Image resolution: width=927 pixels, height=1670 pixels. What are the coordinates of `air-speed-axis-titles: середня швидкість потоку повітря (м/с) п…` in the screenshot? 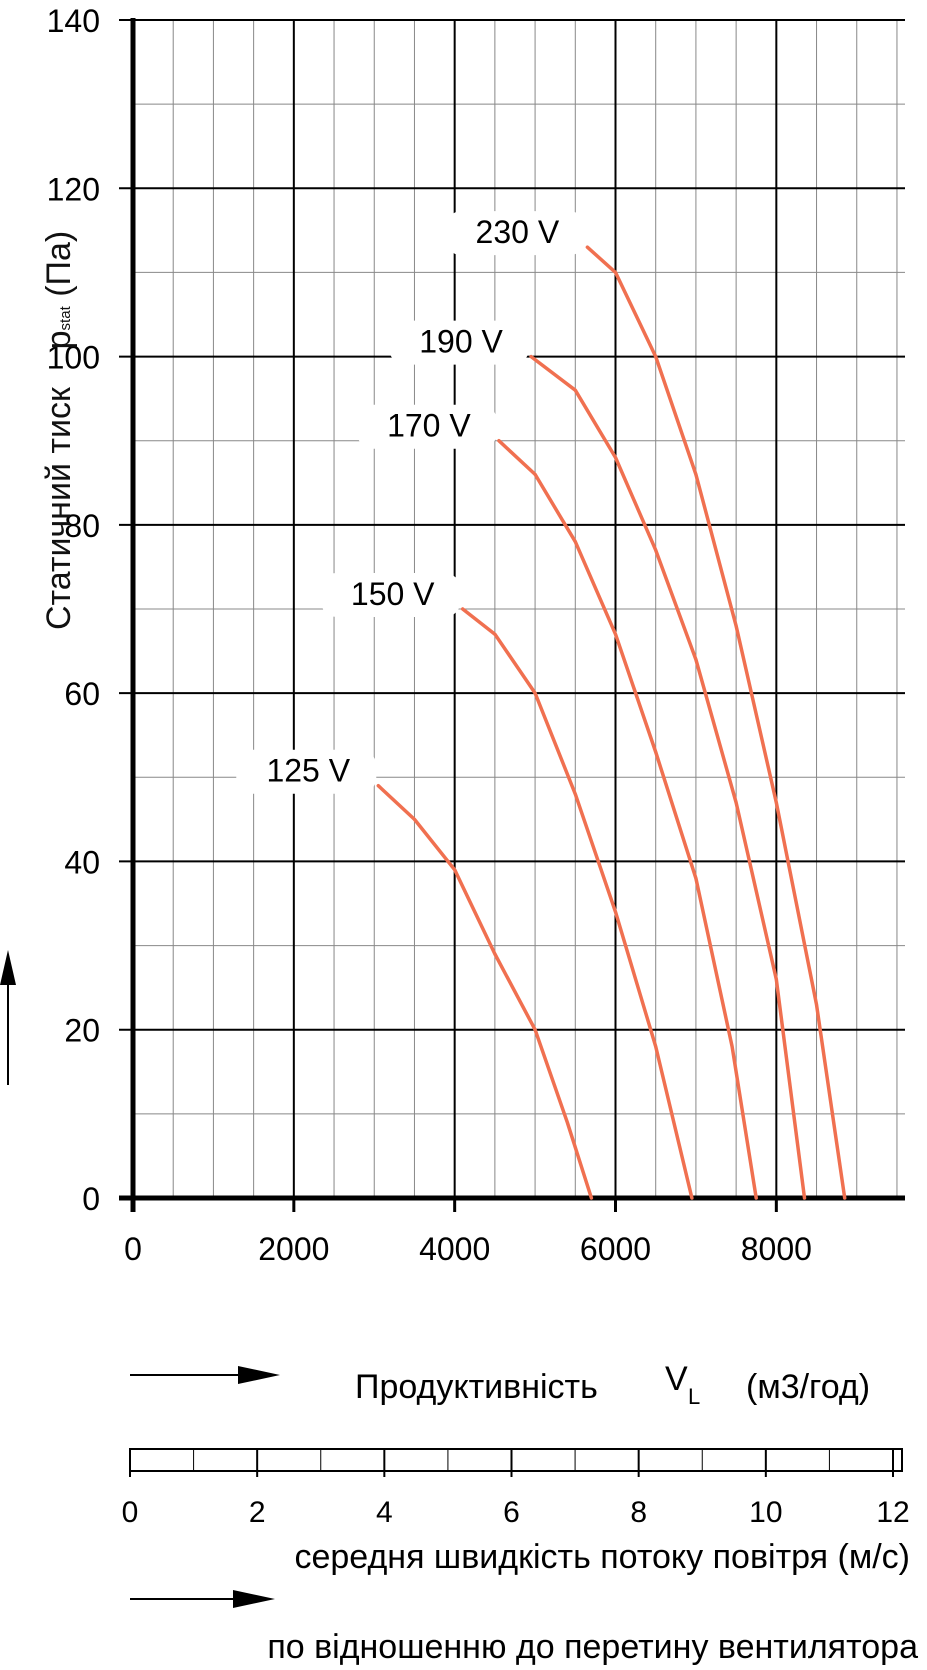 It's located at (524, 1602).